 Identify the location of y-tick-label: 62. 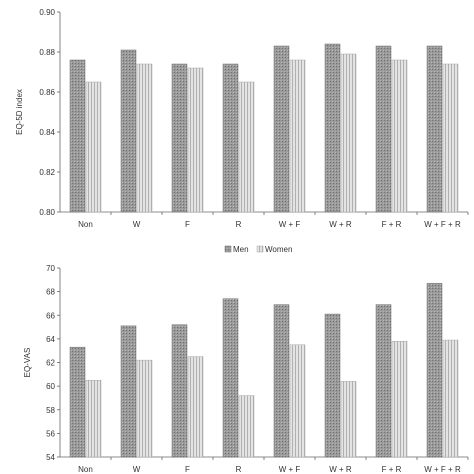
(50, 363).